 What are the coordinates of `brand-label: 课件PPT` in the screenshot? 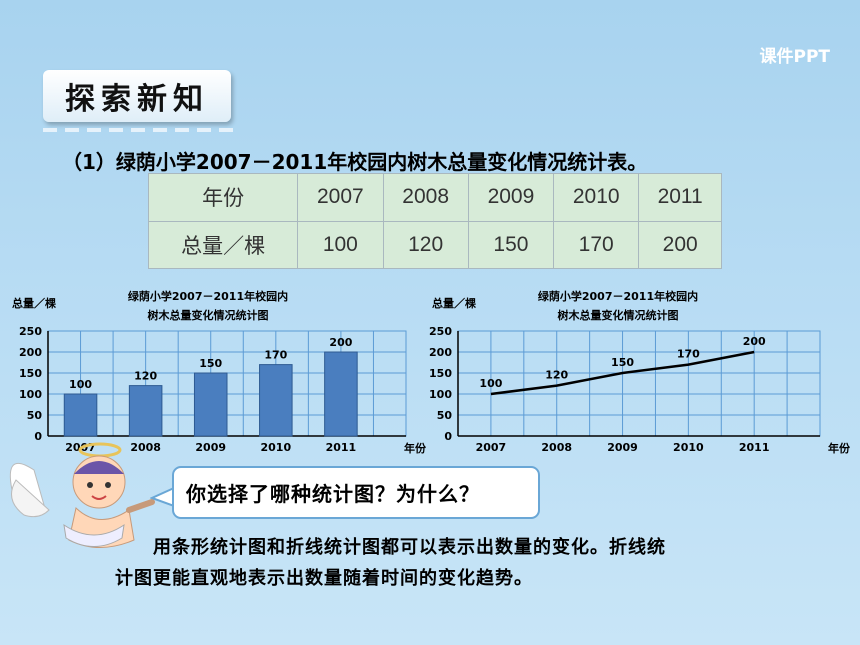 It's located at (794, 57).